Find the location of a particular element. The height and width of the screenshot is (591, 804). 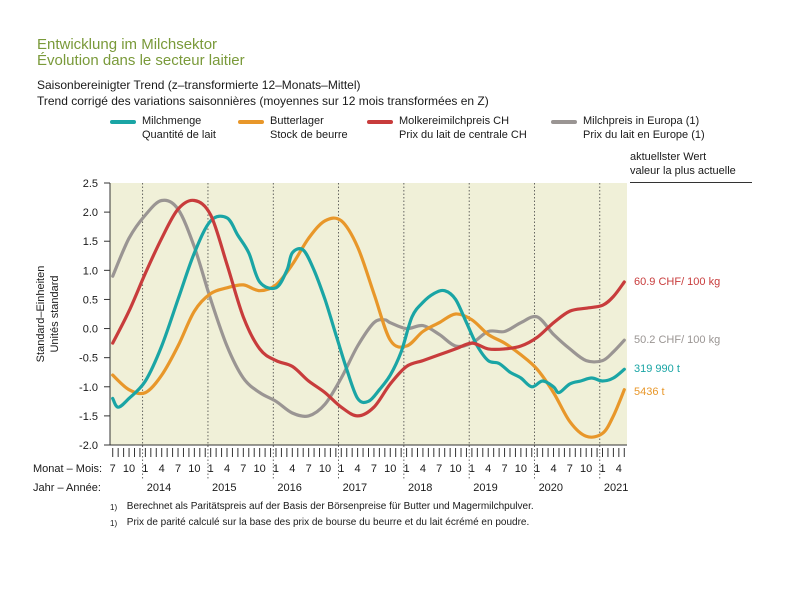

y-axis-label-fr: Unités standard is located at coordinates (55, 313).